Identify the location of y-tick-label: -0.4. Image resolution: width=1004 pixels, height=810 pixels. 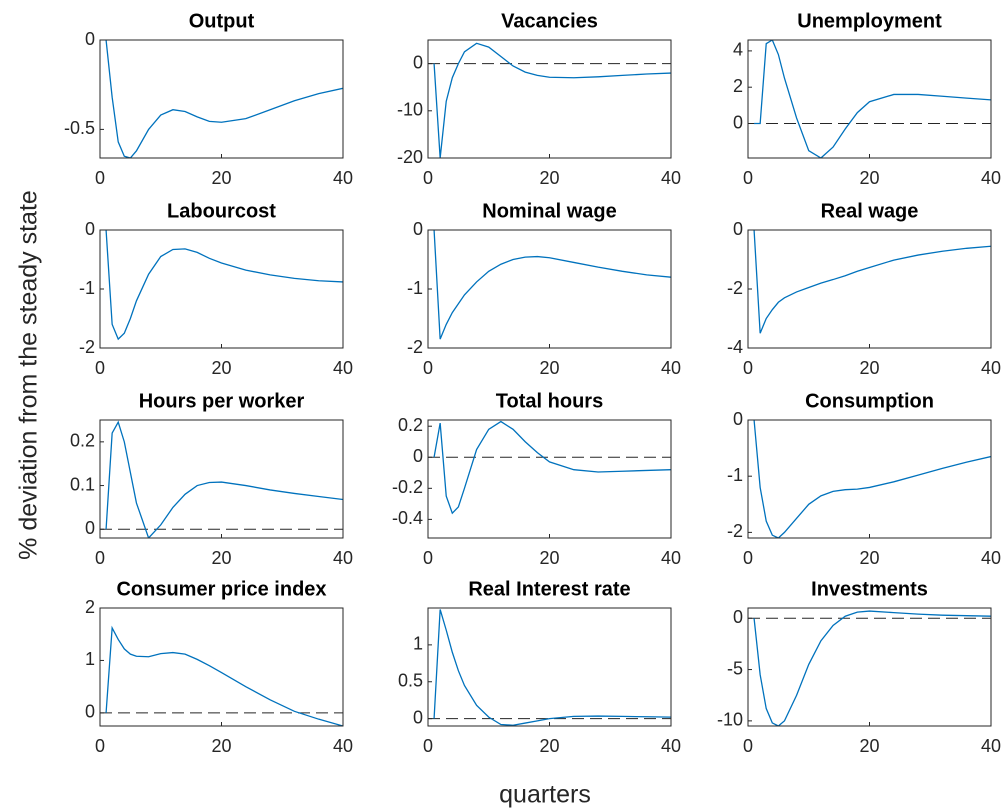
(407, 518).